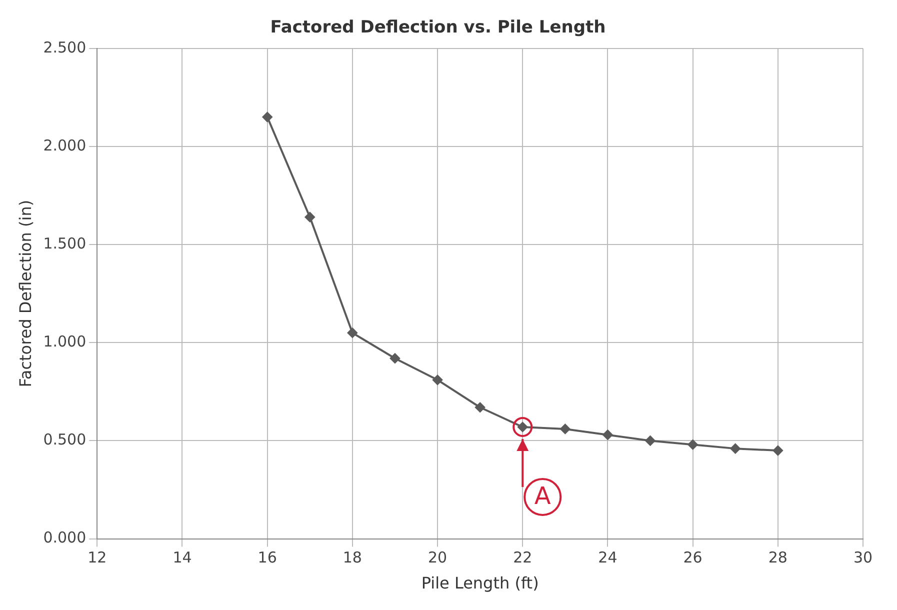 The image size is (897, 610). Describe the element at coordinates (480, 583) in the screenshot. I see `x-axis-title: Pile Length (ft)` at that location.